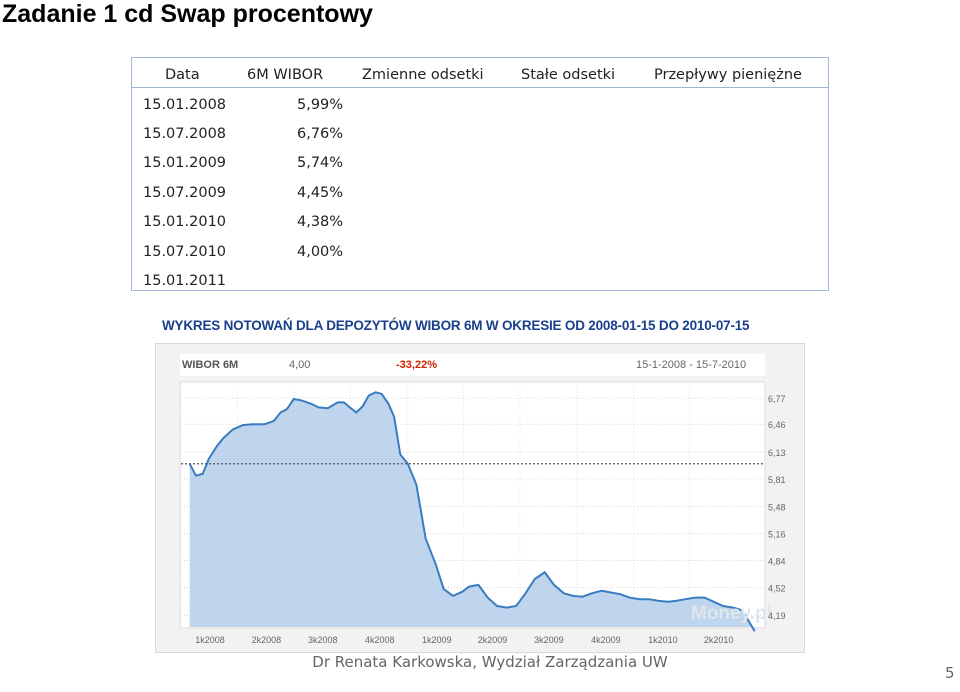 Image resolution: width=960 pixels, height=692 pixels. What do you see at coordinates (777, 535) in the screenshot?
I see `y-tick-label: 5,16` at bounding box center [777, 535].